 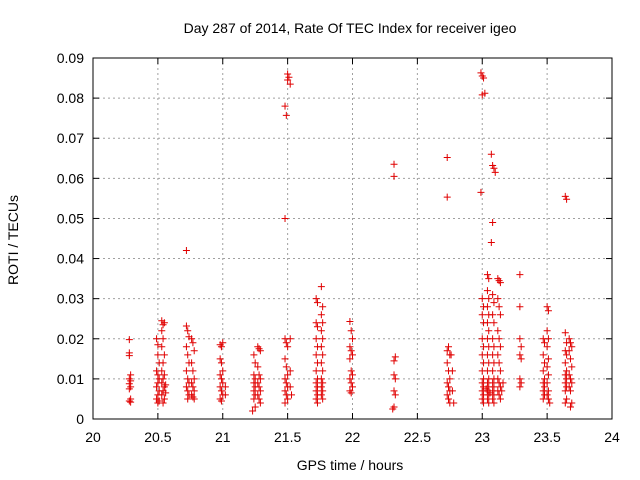 What do you see at coordinates (350, 465) in the screenshot?
I see `x-axis-label: GPS time / hours` at bounding box center [350, 465].